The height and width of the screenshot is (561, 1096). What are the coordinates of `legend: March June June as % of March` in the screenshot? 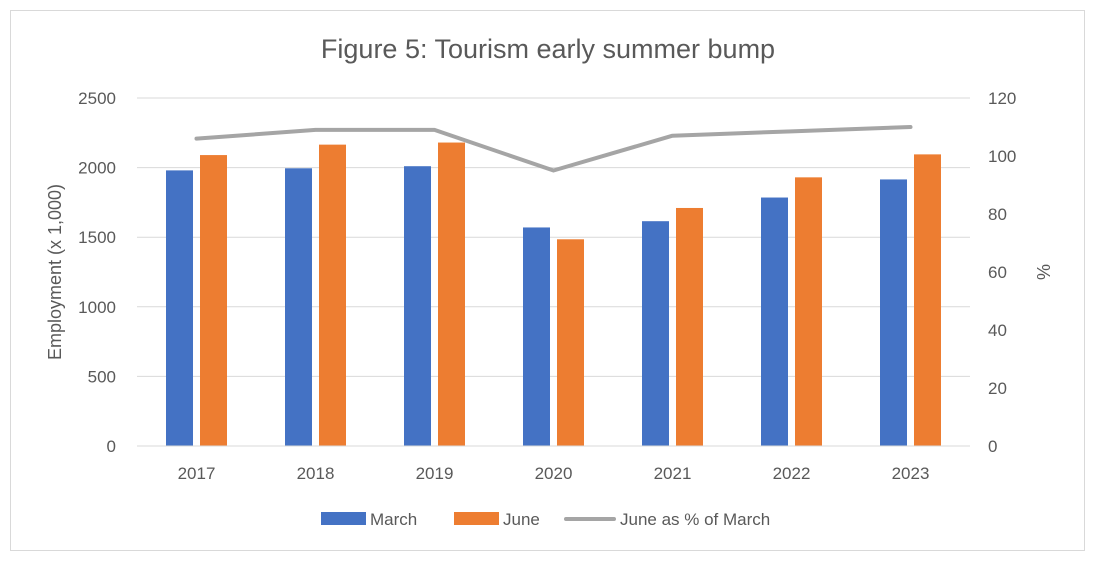 It's located at (545, 519).